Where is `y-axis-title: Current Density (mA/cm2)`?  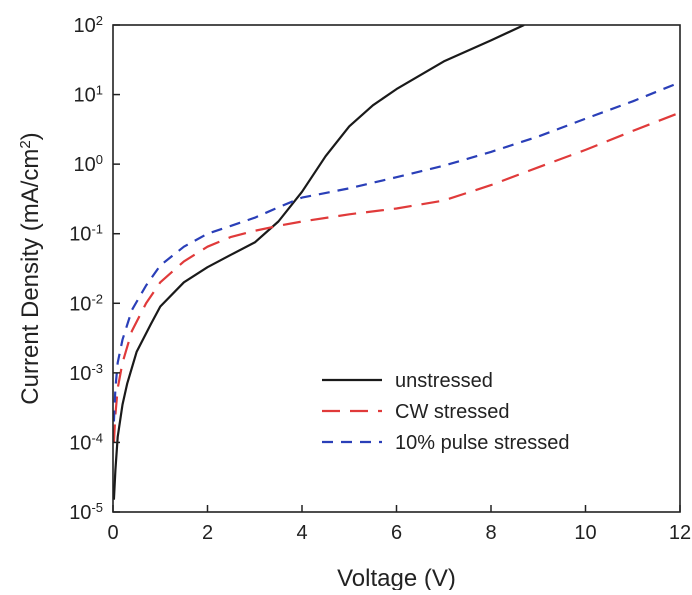 y-axis-title: Current Density (mA/cm2) is located at coordinates (31, 268).